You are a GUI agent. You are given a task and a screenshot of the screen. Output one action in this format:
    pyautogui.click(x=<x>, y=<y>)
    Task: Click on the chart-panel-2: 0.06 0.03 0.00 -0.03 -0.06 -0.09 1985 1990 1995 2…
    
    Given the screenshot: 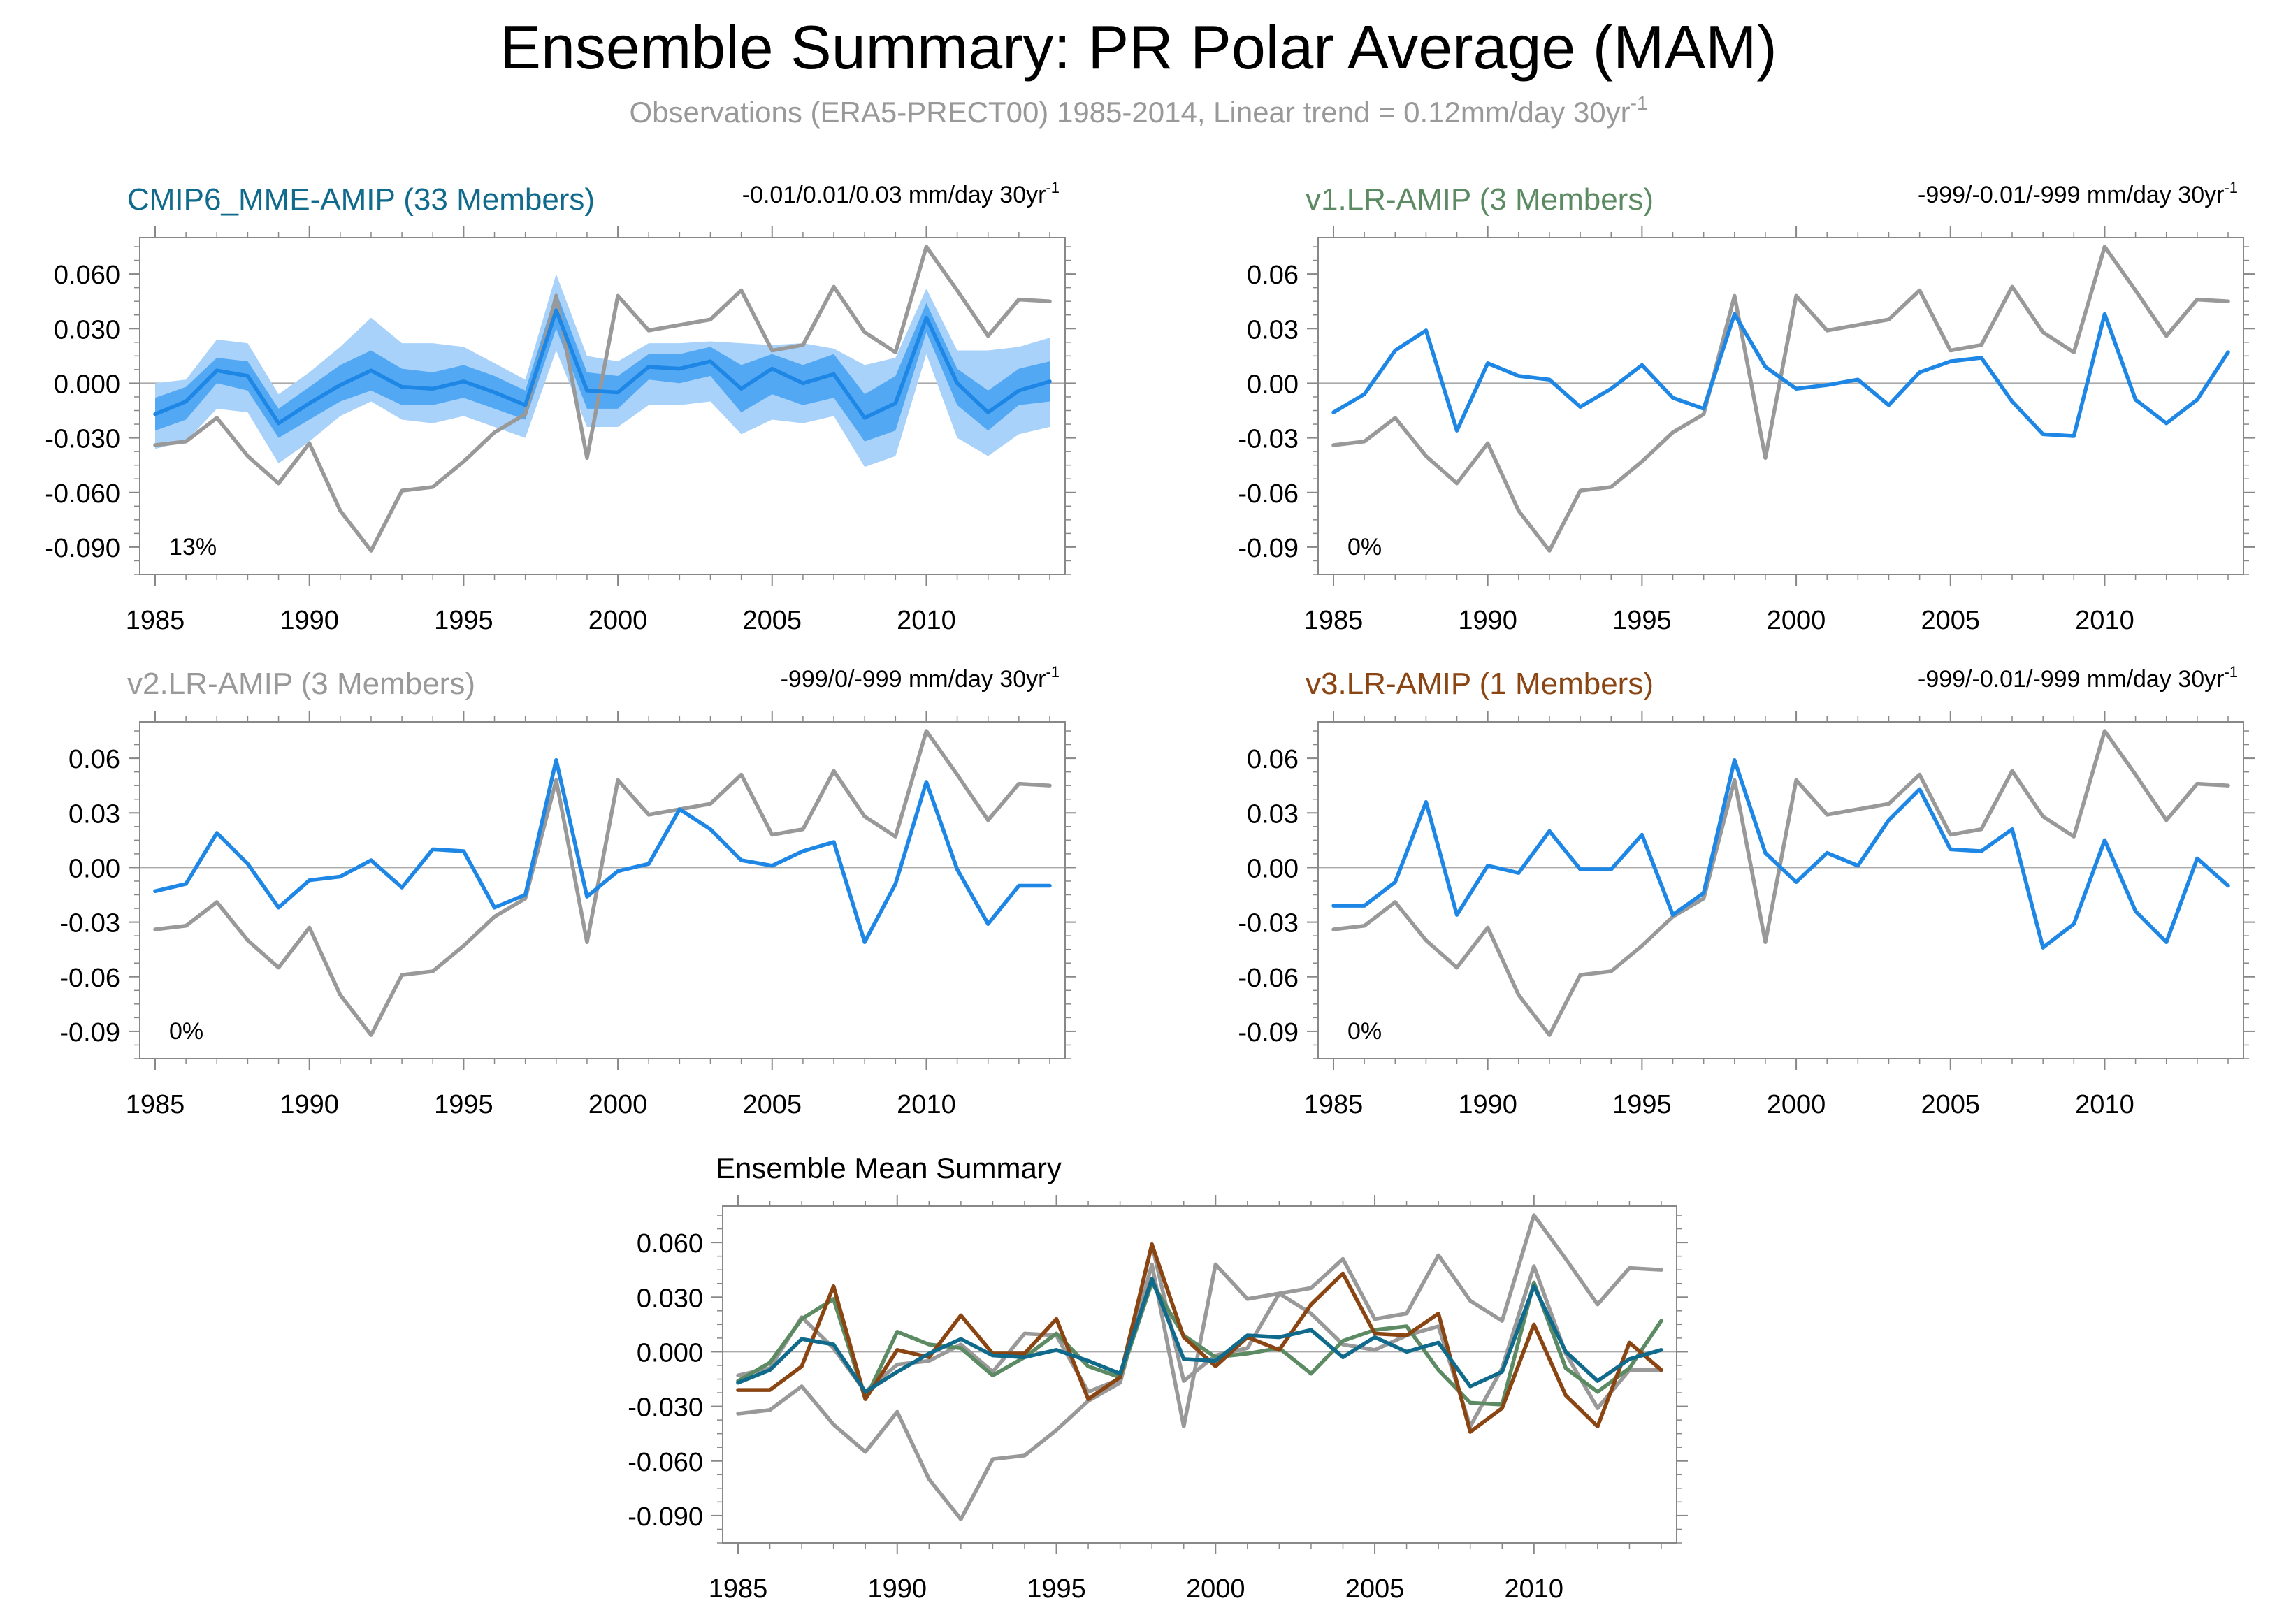 What is the action you would take?
    pyautogui.click(x=1746, y=407)
    